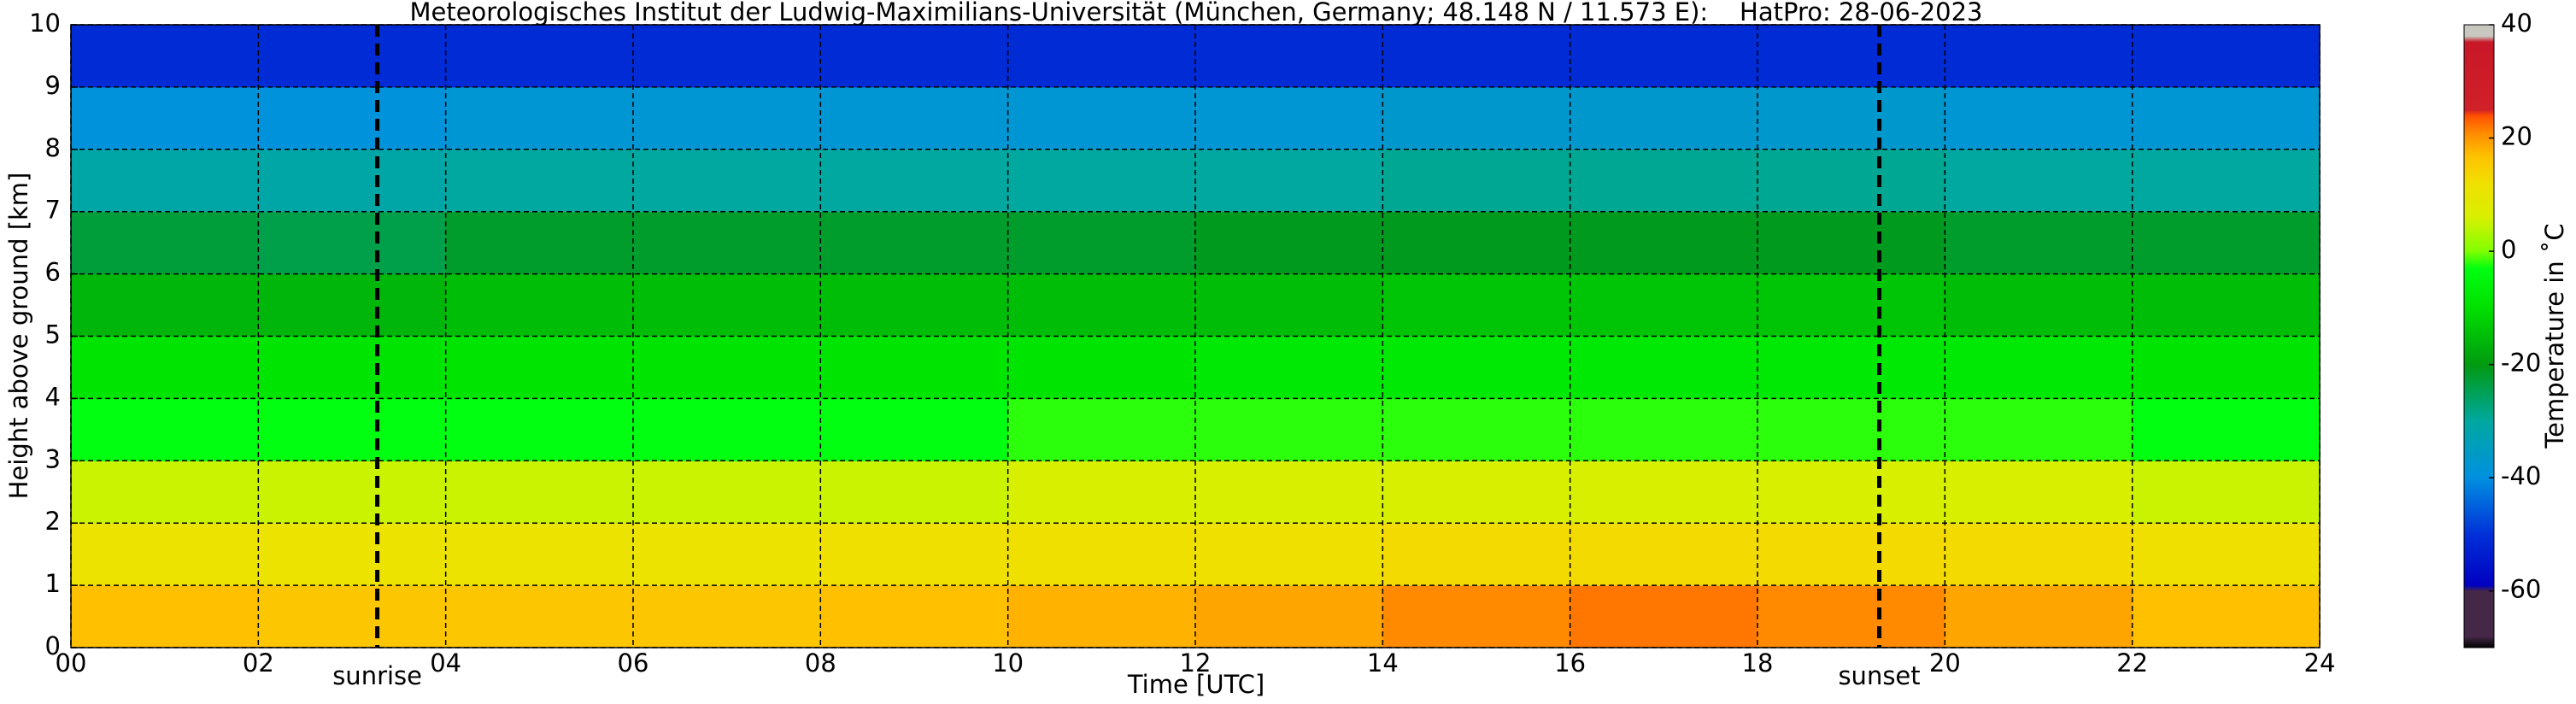 The image size is (2576, 704). I want to click on colorbar-label: Temperature in ˚C, so click(2554, 336).